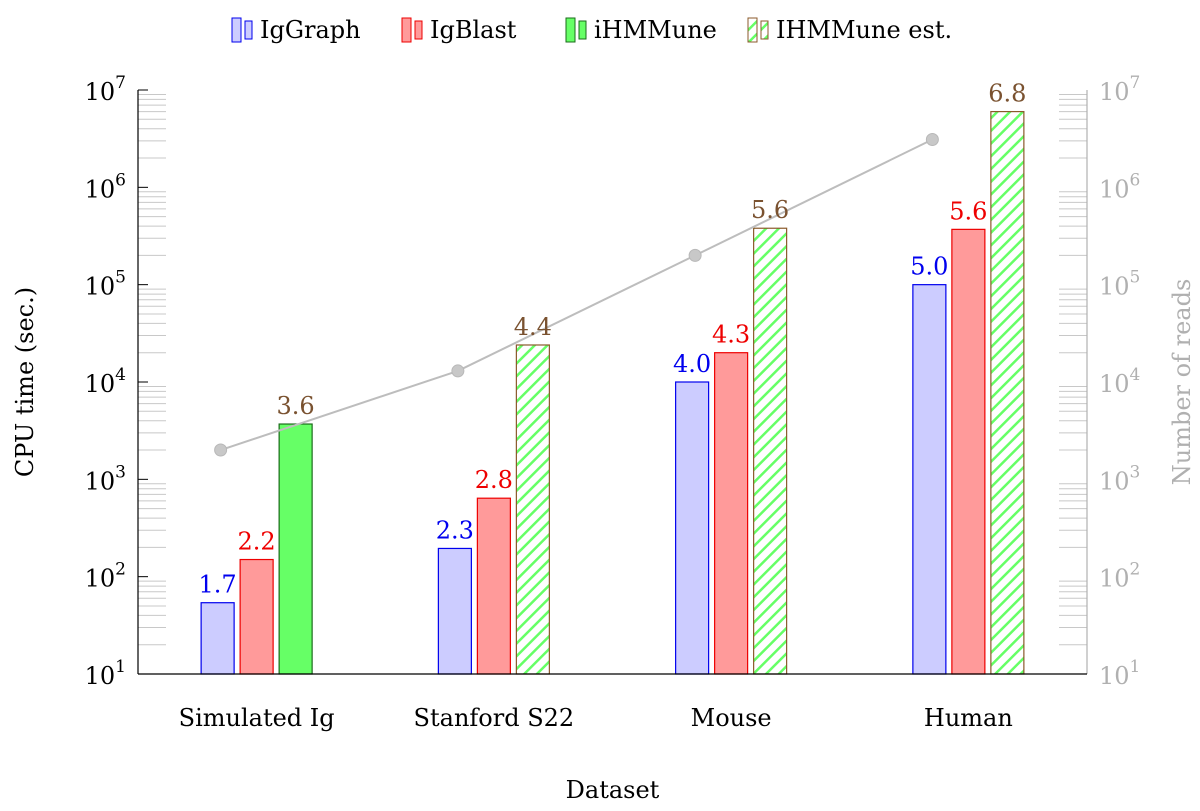 The height and width of the screenshot is (811, 1200). Describe the element at coordinates (1119, 186) in the screenshot. I see `y2-tick-label: 10⁶` at that location.